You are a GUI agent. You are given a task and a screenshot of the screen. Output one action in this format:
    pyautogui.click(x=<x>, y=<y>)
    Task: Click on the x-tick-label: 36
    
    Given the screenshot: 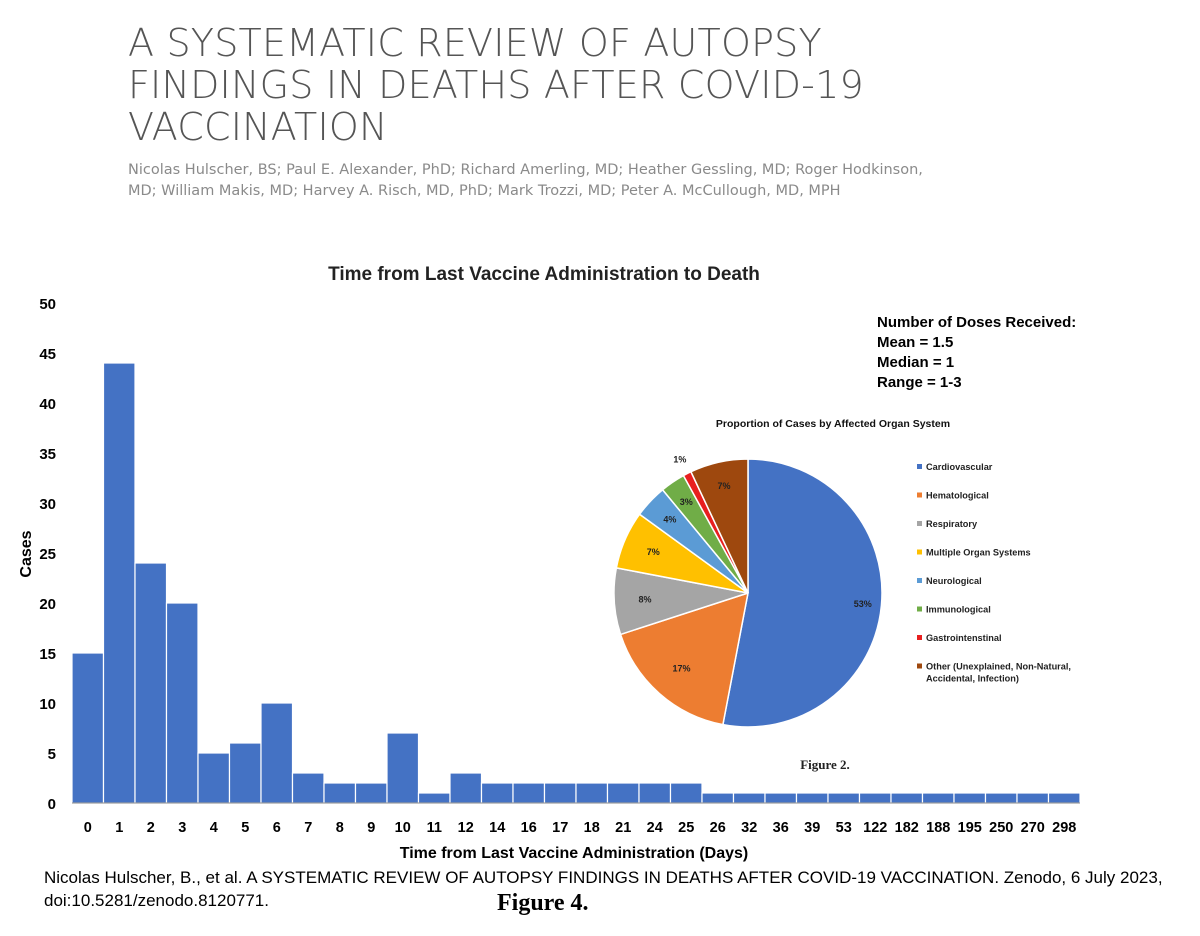 What is the action you would take?
    pyautogui.click(x=781, y=828)
    